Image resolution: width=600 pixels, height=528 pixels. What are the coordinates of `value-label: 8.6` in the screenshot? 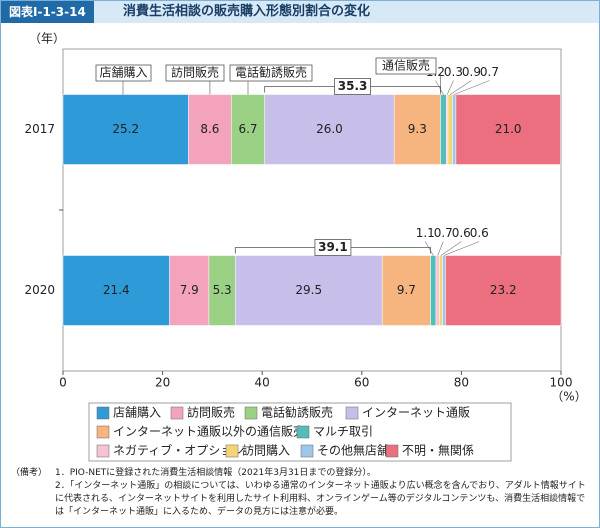 It's located at (209, 129).